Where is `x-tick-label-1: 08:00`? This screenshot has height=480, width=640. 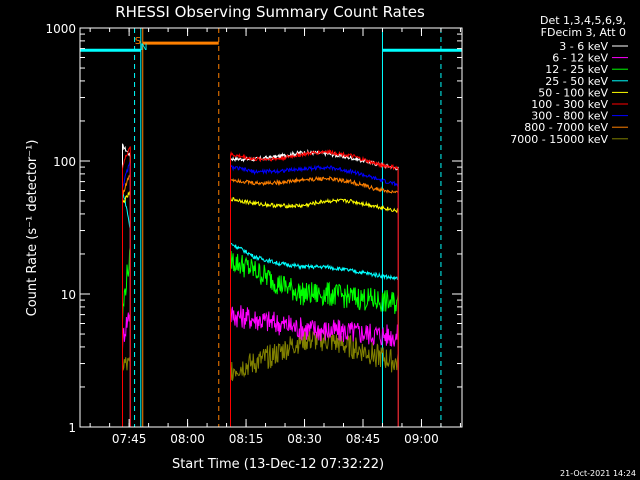
x-tick-label-1: 08:00 is located at coordinates (187, 439).